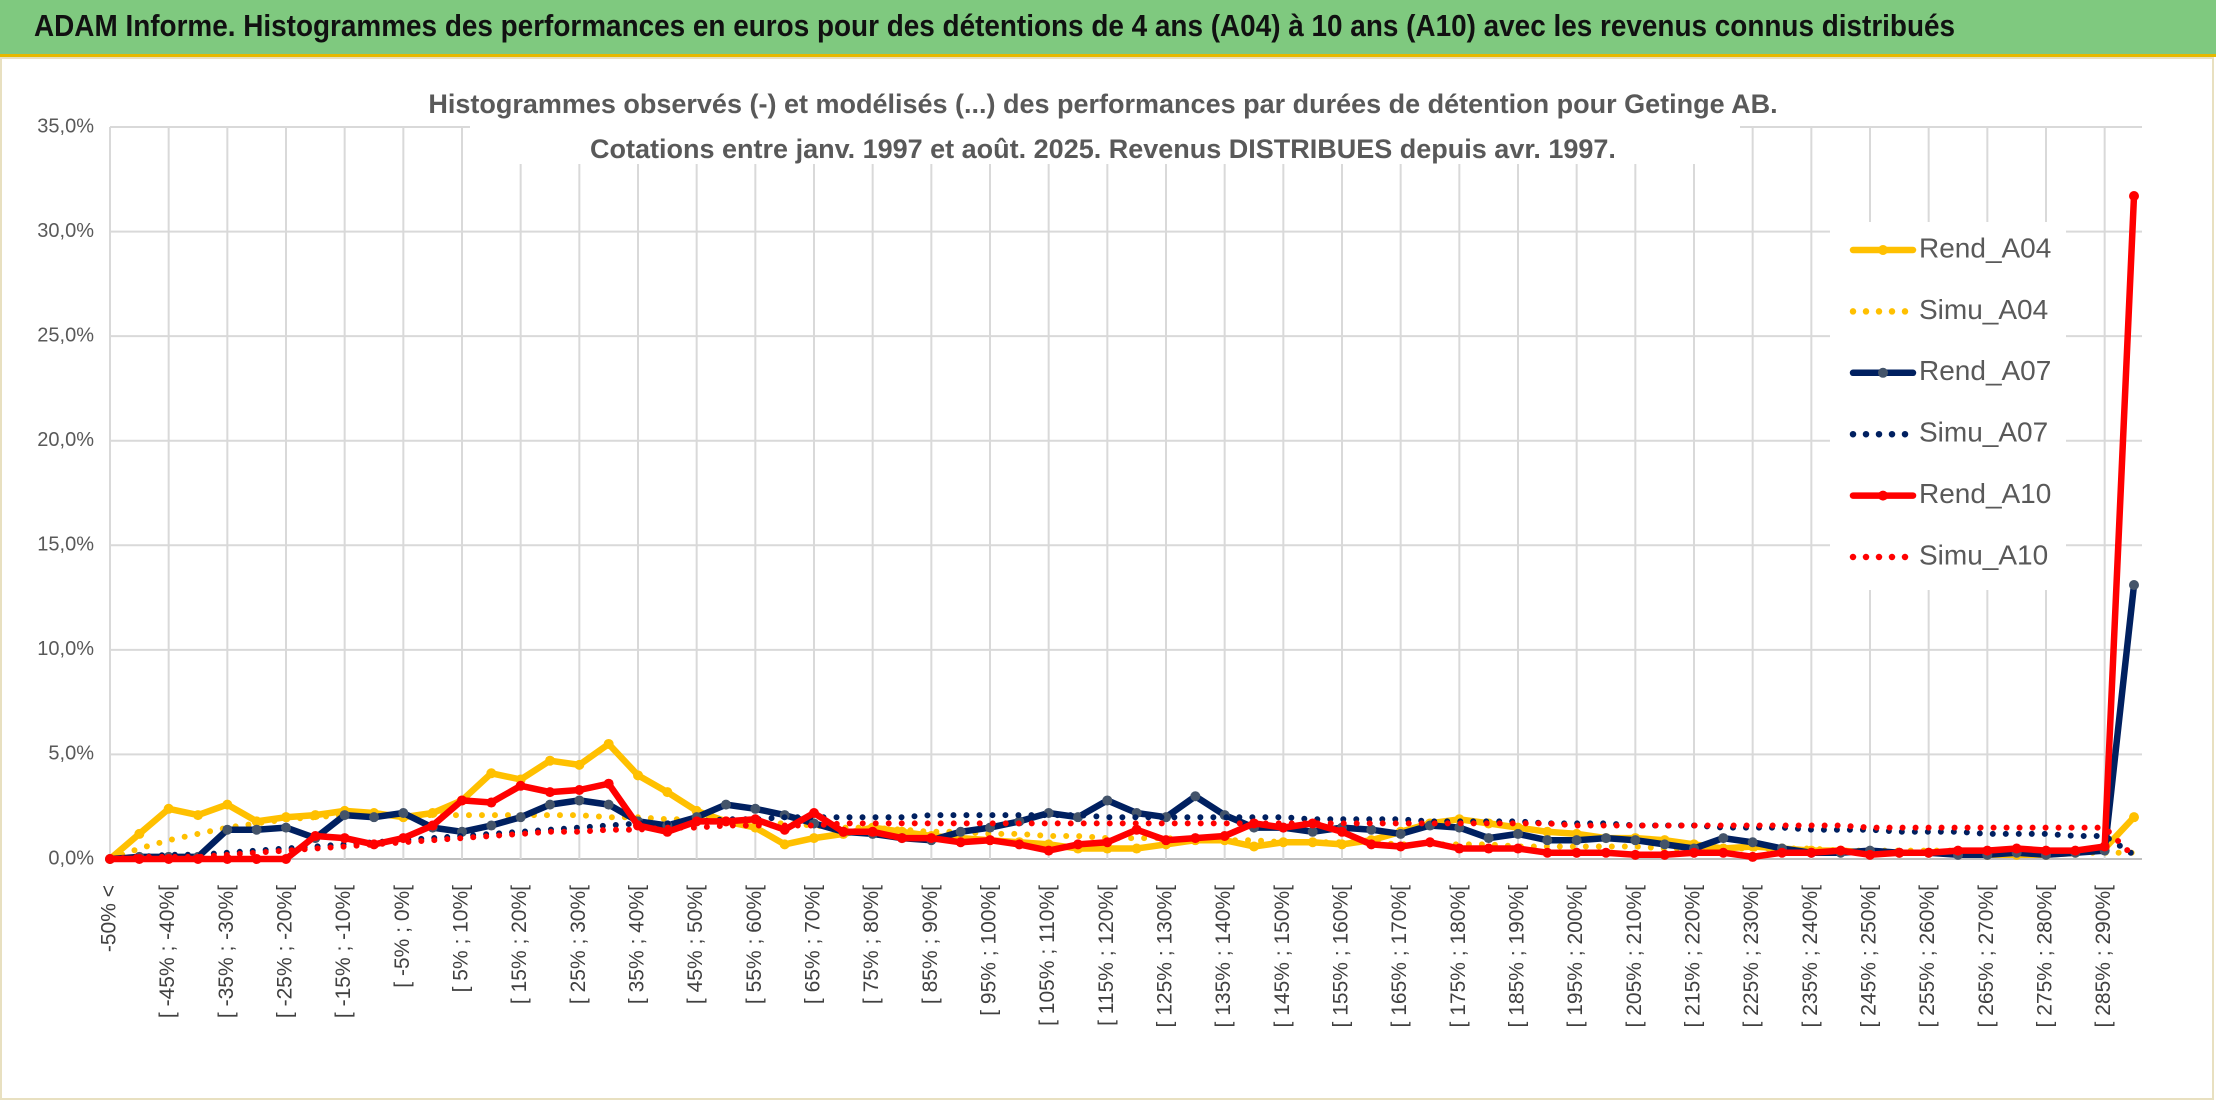  I want to click on x-tick-label: [ 215% ; 220%[, so click(1693, 956).